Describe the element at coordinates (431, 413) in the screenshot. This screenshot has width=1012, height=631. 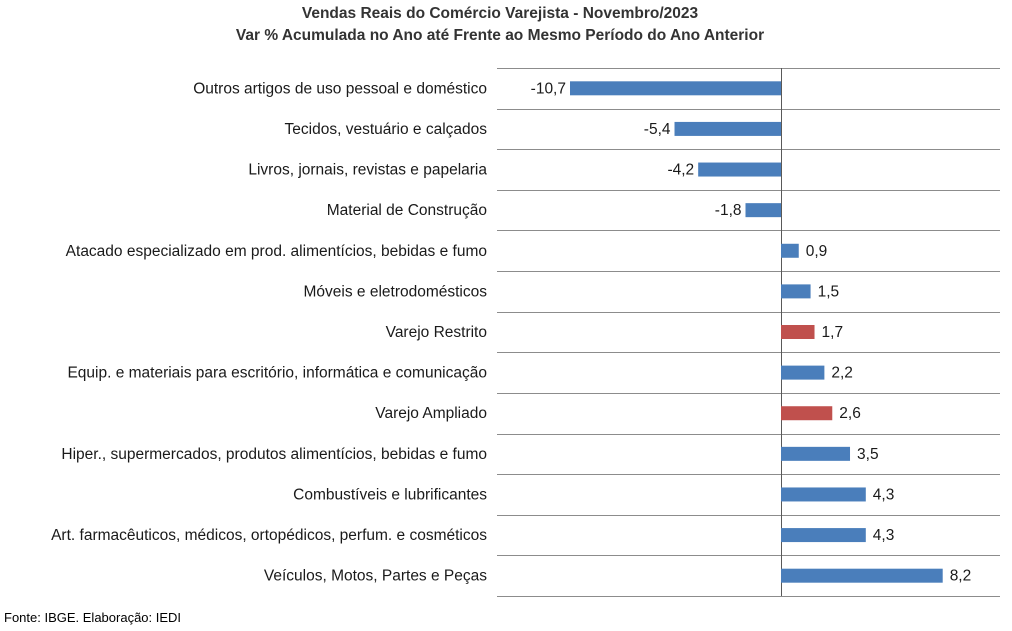
I see `category-label: Varejo Ampliado` at that location.